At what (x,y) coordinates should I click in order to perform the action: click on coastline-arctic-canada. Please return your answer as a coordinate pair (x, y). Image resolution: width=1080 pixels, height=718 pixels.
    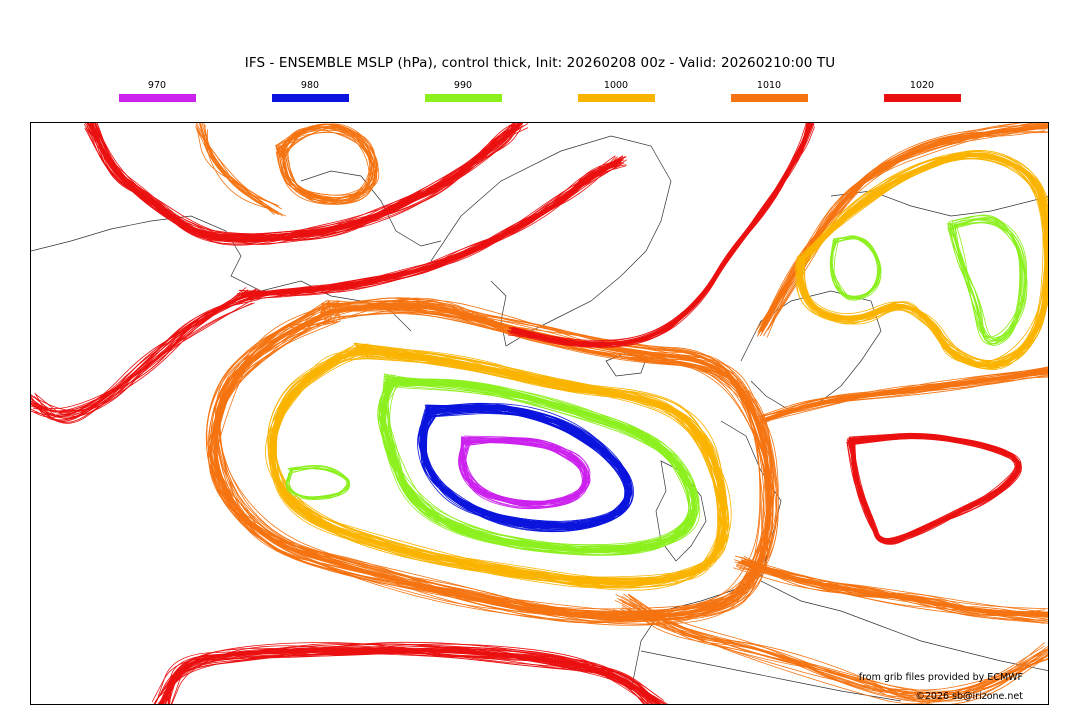
    Looking at the image, I should click on (221, 273).